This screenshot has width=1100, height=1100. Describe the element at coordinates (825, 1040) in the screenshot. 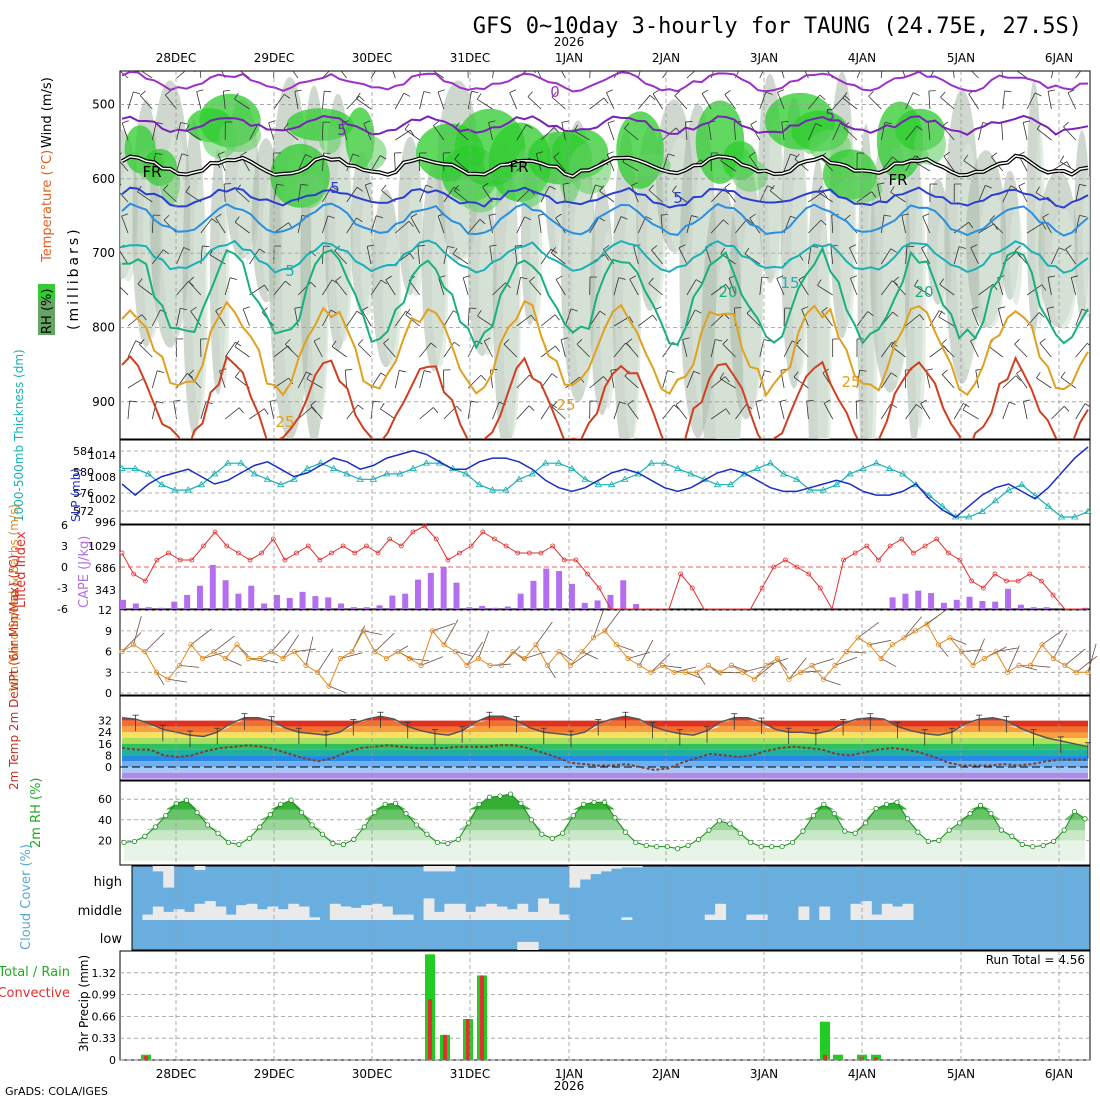

I see `precip-total-bar` at that location.